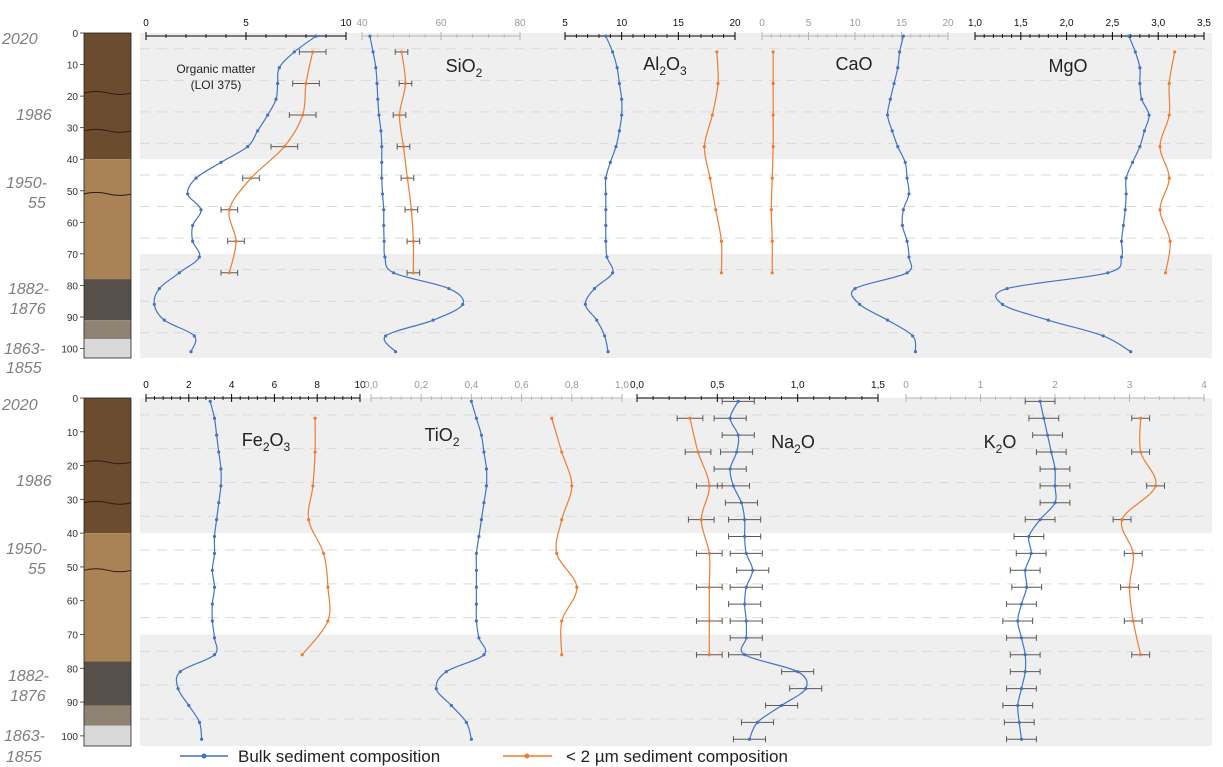 The height and width of the screenshot is (767, 1223). What do you see at coordinates (73, 223) in the screenshot?
I see `depth-tick-label: 60` at bounding box center [73, 223].